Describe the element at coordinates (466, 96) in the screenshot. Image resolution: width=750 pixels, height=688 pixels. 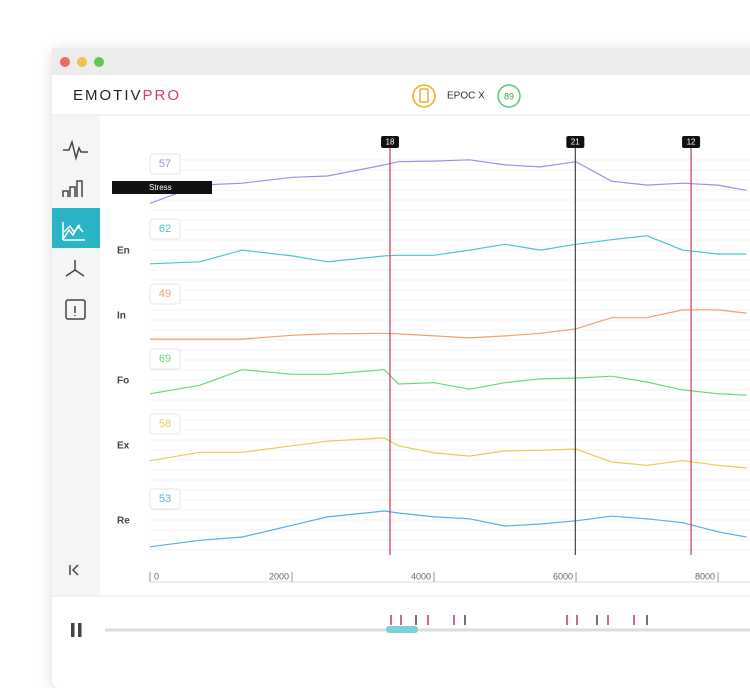
I see `device-name: EPOC X` at that location.